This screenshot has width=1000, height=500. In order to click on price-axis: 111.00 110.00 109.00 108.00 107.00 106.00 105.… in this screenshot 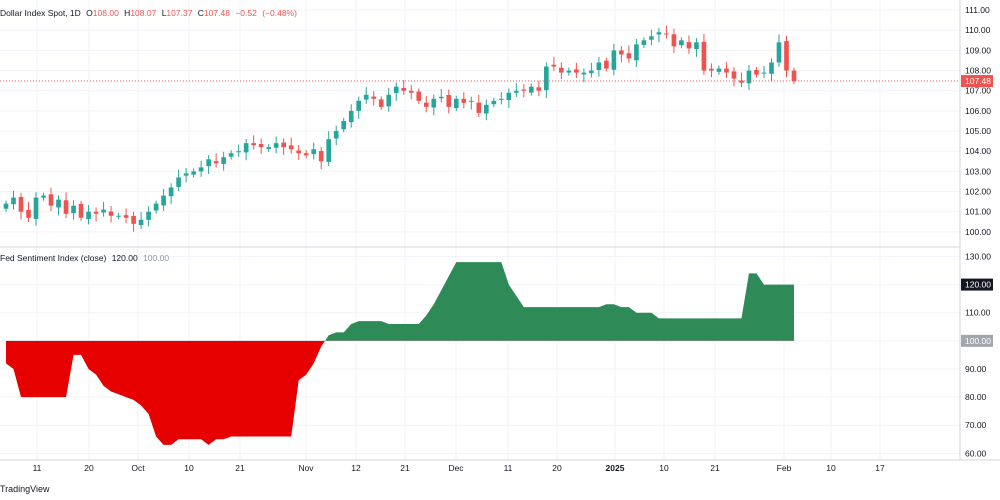, I will do `click(977, 121)`.